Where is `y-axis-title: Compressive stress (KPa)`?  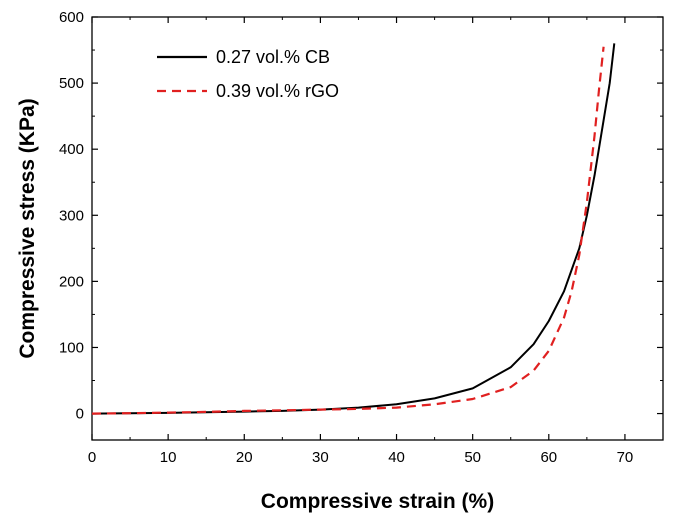 y-axis-title: Compressive stress (KPa) is located at coordinates (27, 228).